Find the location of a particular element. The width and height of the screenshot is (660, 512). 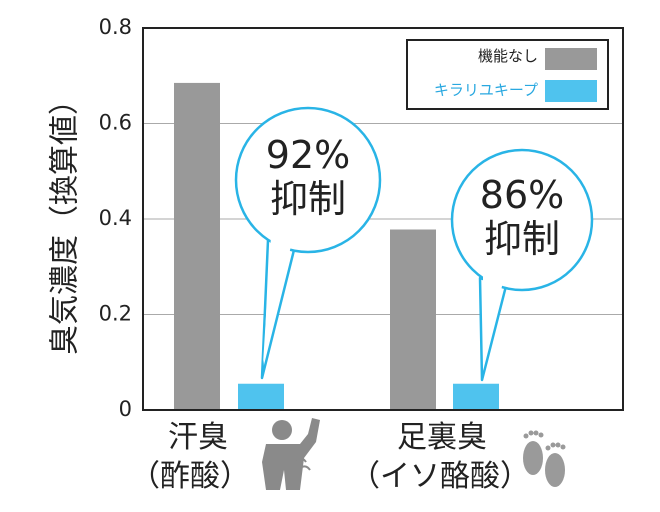

callout-0-bubble is located at coordinates (308, 180).